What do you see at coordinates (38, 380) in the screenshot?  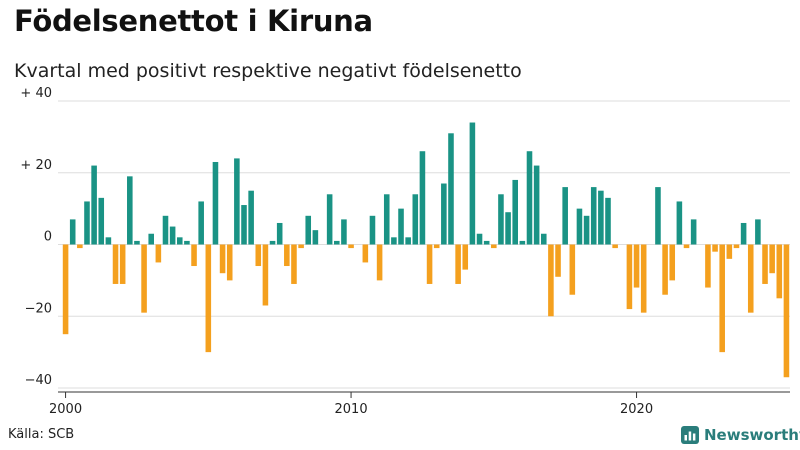 I see `y-tick-label: −40` at bounding box center [38, 380].